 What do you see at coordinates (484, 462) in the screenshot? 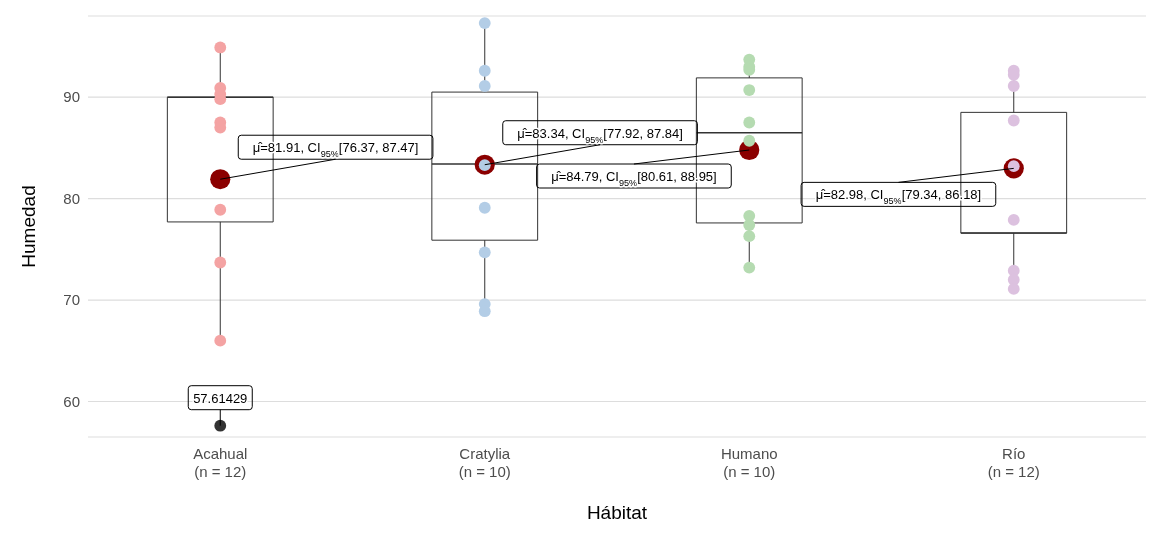
I see `x-tick-label: Cratylia (n = 10)` at bounding box center [484, 462].